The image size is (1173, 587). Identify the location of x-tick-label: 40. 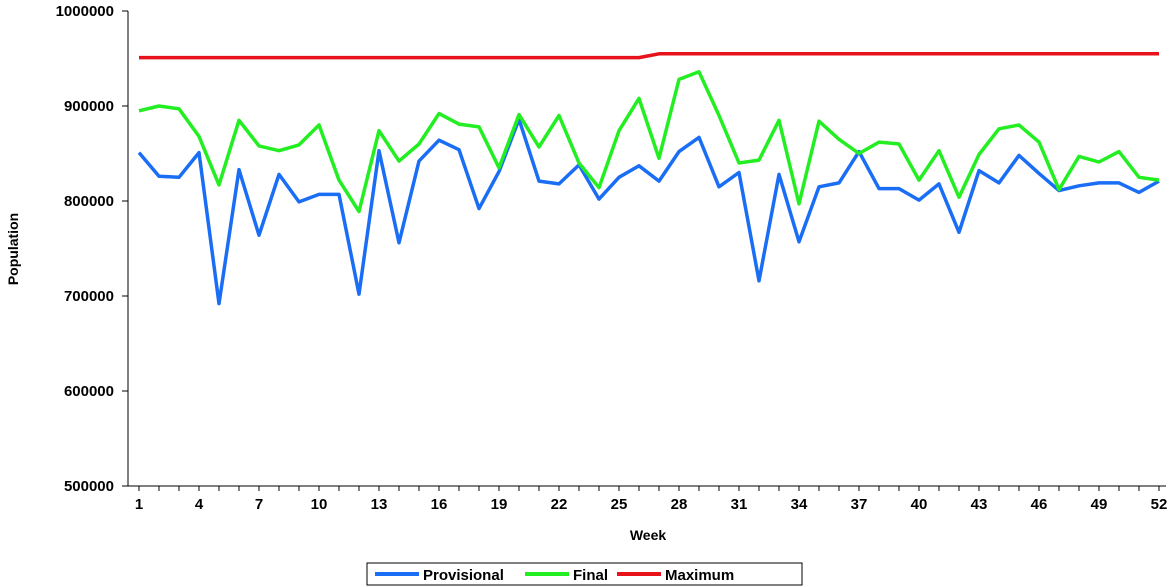
(919, 504).